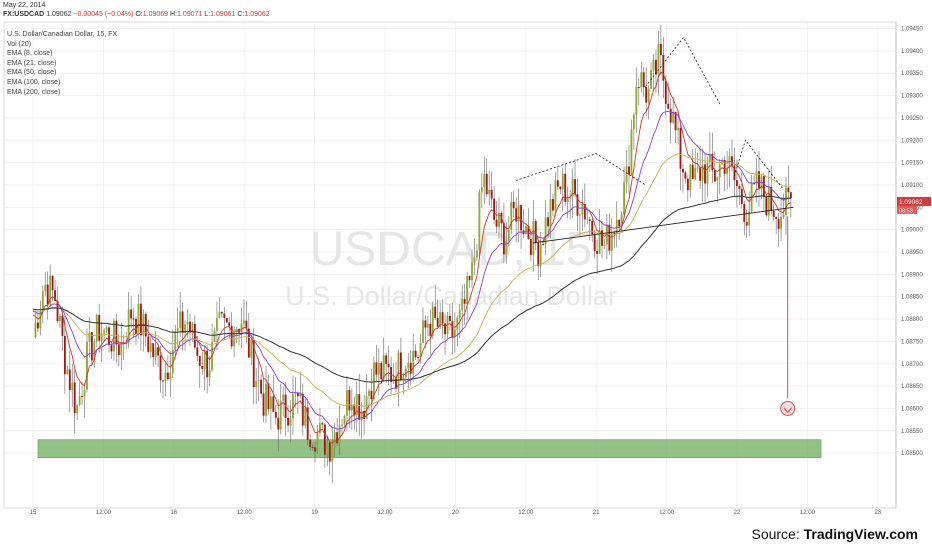  Describe the element at coordinates (24, 14) in the screenshot. I see `symbol-label: FX:USDCAD` at that location.